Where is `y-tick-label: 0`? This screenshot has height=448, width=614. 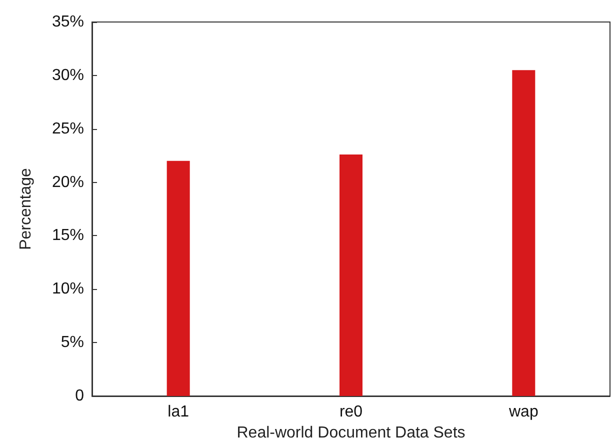 y-tick-label: 0 is located at coordinates (79, 396).